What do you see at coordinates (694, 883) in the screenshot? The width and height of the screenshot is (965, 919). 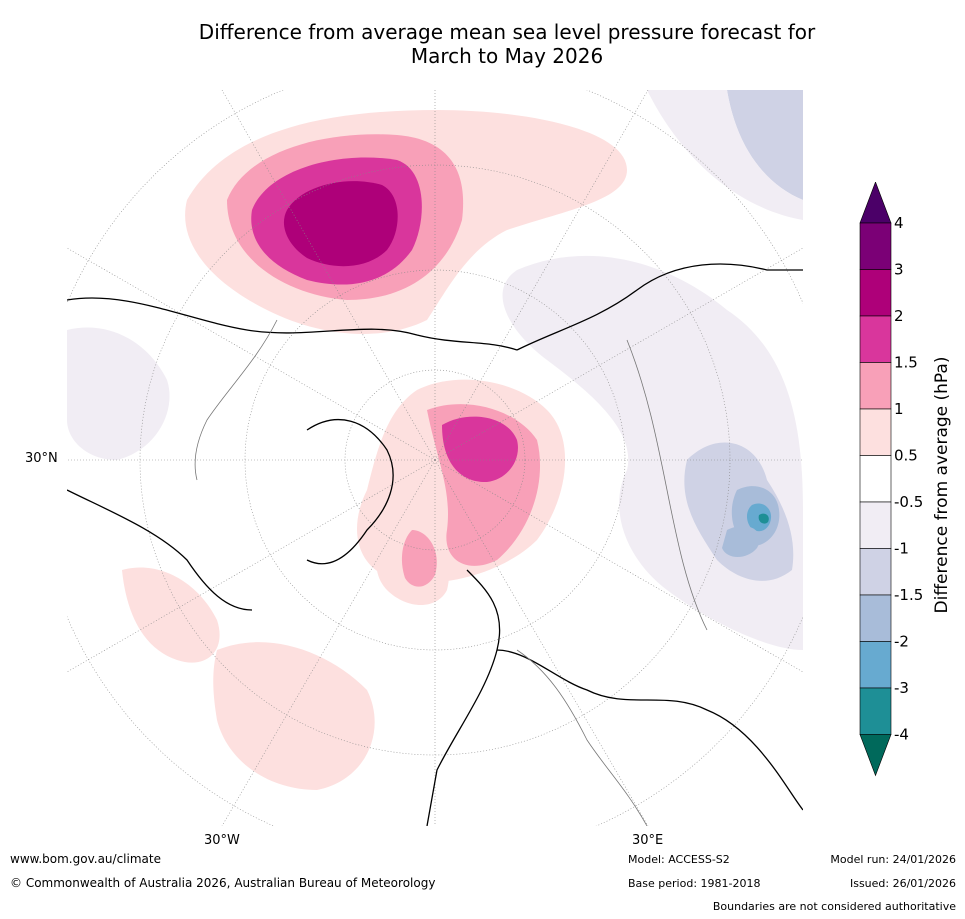 I see `base-period: Base period: 1981-2018` at bounding box center [694, 883].